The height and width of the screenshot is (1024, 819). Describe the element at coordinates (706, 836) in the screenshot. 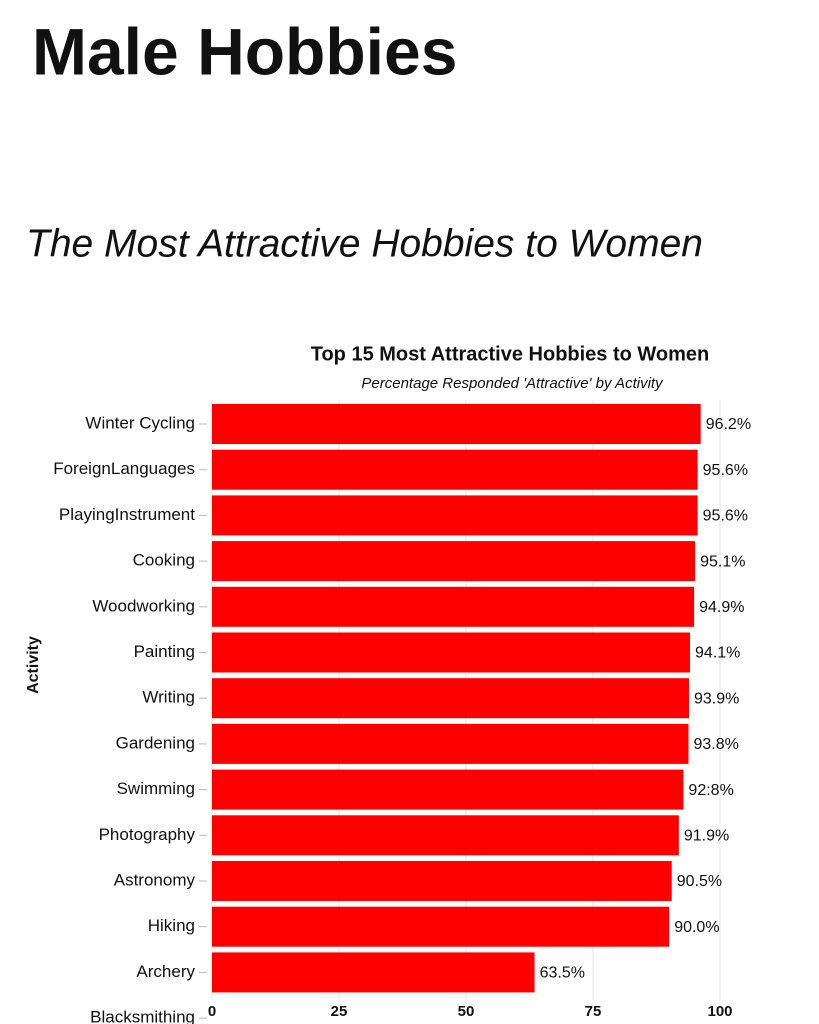

I see `value-label: 91.9%` at that location.